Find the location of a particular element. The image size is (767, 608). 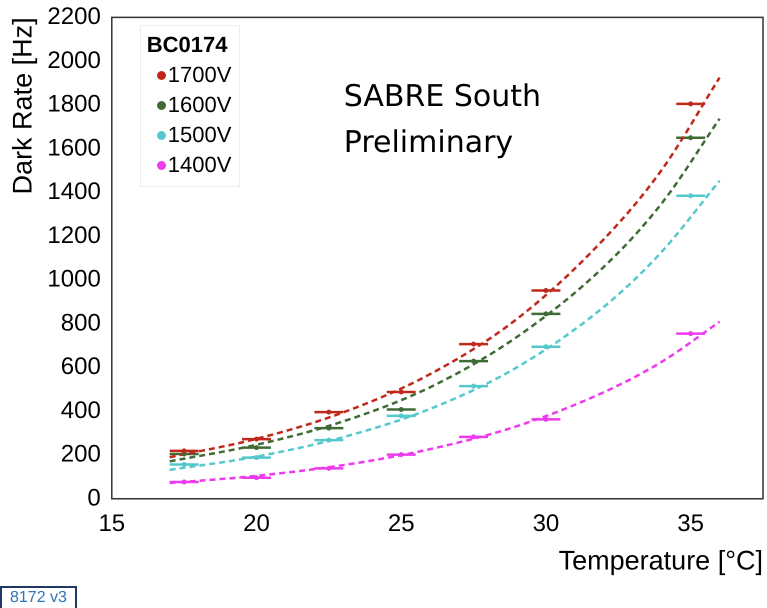

y-tick-label: 1800 is located at coordinates (74, 104).